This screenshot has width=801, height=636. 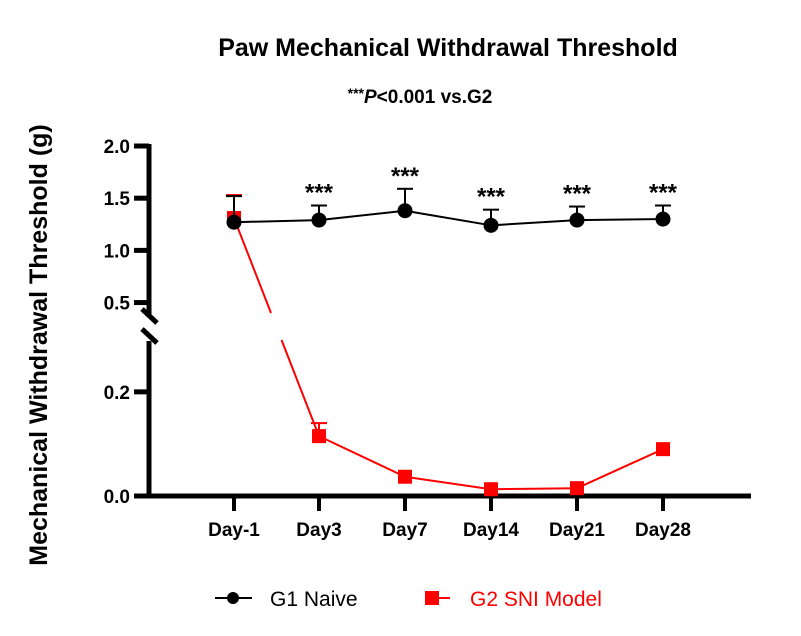 What do you see at coordinates (117, 497) in the screenshot?
I see `y-tick-label: 0.0` at bounding box center [117, 497].